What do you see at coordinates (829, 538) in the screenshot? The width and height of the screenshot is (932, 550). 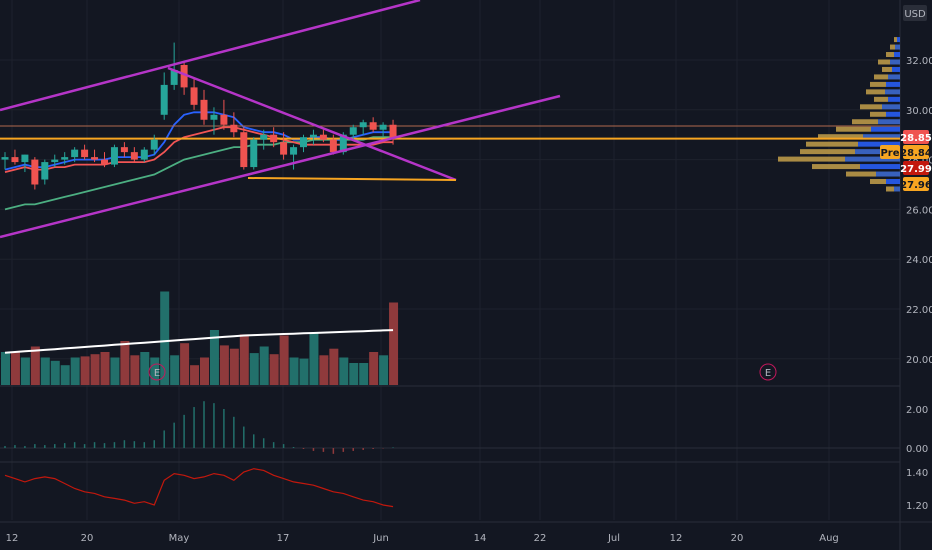 I see `time-tick-label: Aug` at bounding box center [829, 538].